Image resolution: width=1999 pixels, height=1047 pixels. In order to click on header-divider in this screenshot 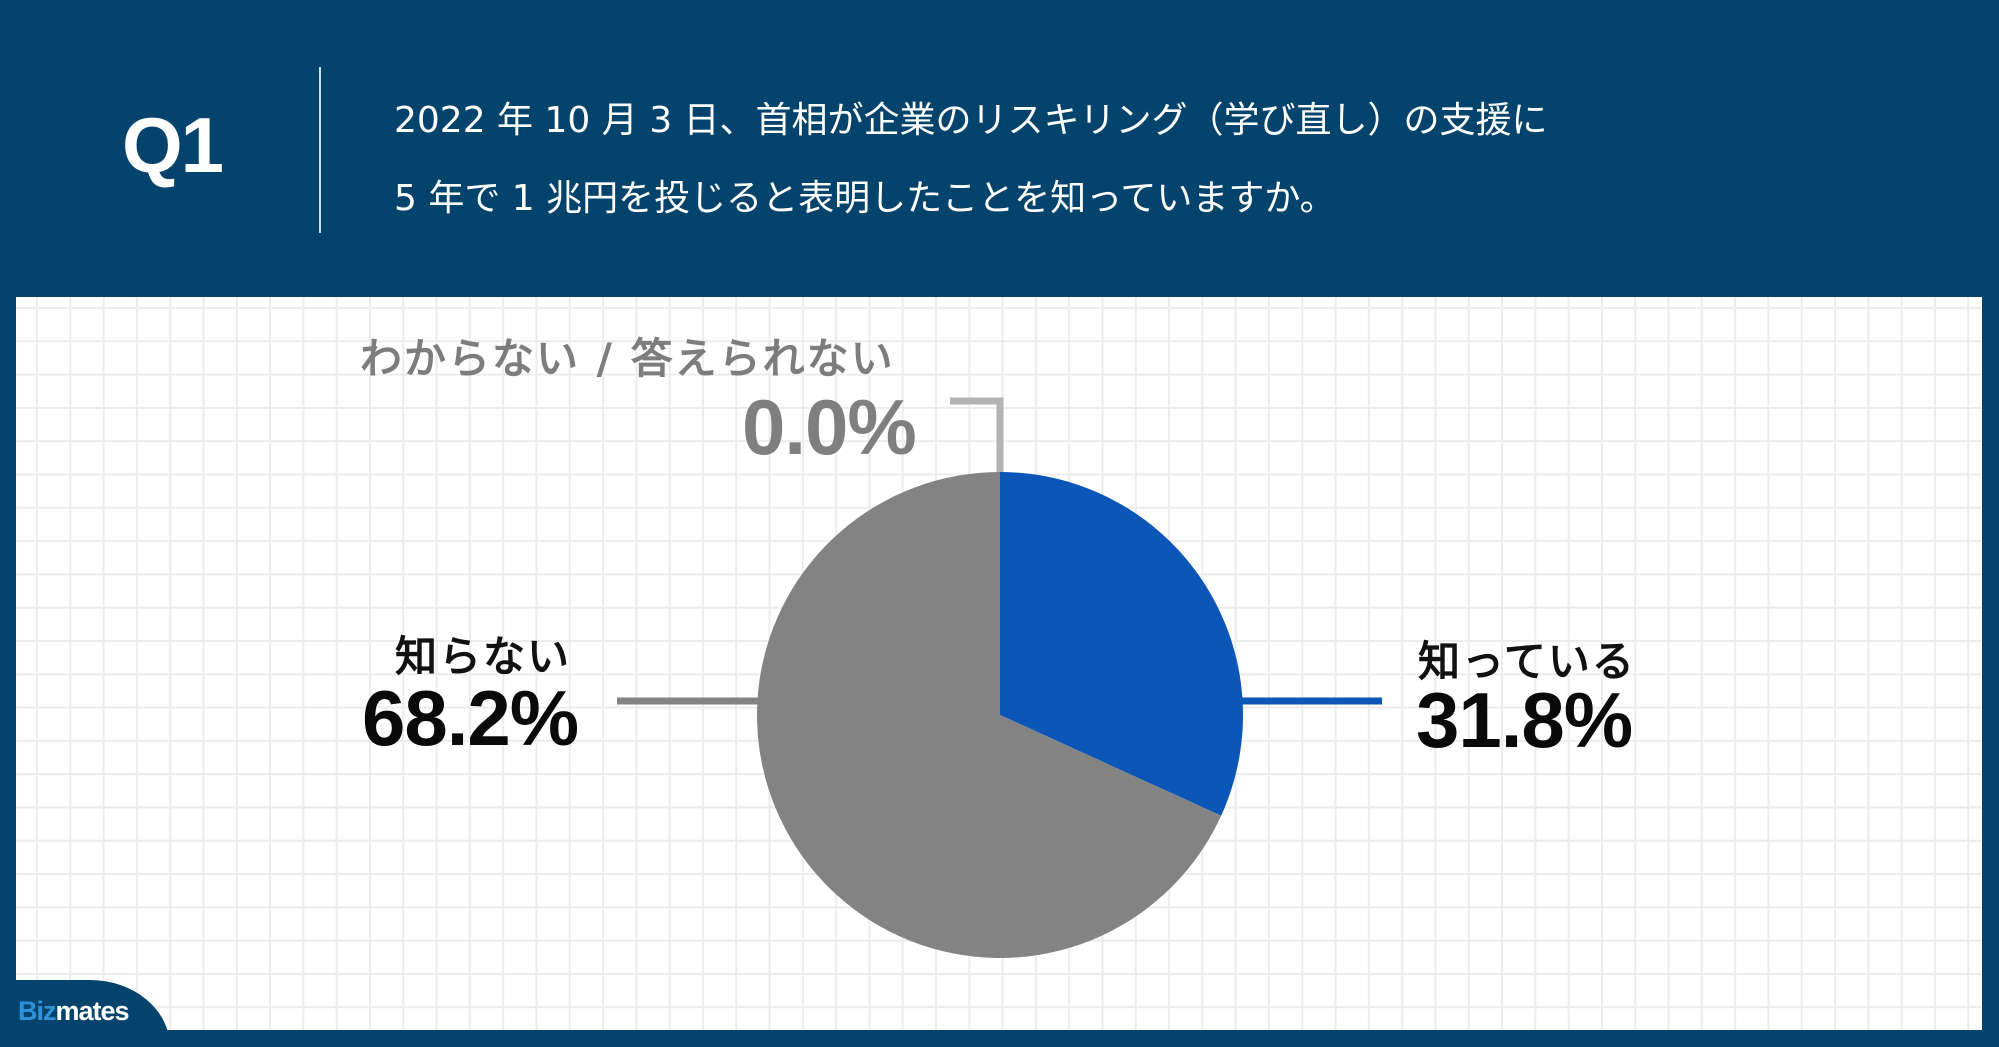, I will do `click(320, 150)`.